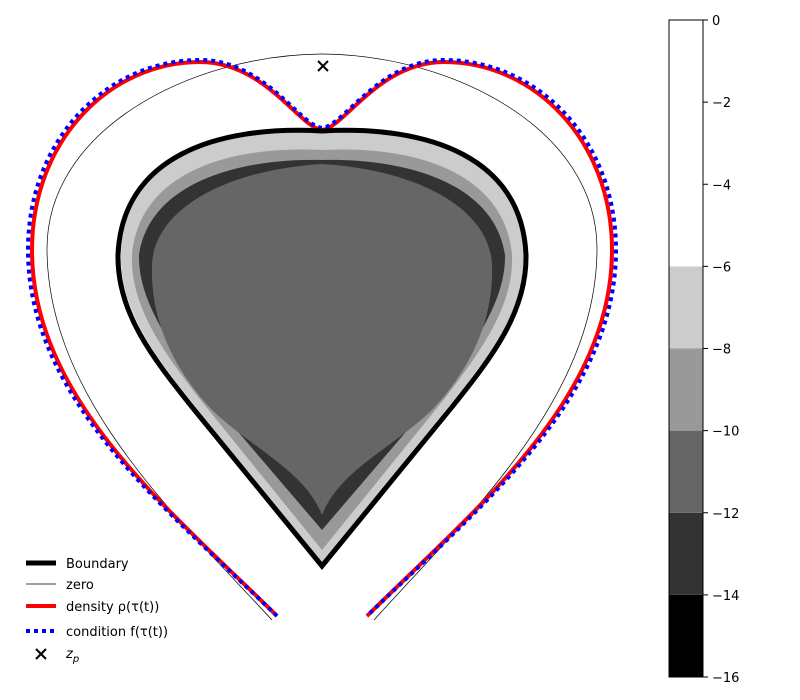 The width and height of the screenshot is (800, 700). Describe the element at coordinates (41, 654) in the screenshot. I see `legend-swatch-zp` at that location.